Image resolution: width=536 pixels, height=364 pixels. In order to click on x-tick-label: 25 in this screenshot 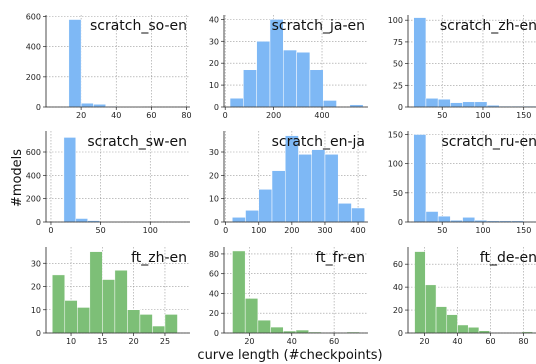, I will do `click(165, 341)`.